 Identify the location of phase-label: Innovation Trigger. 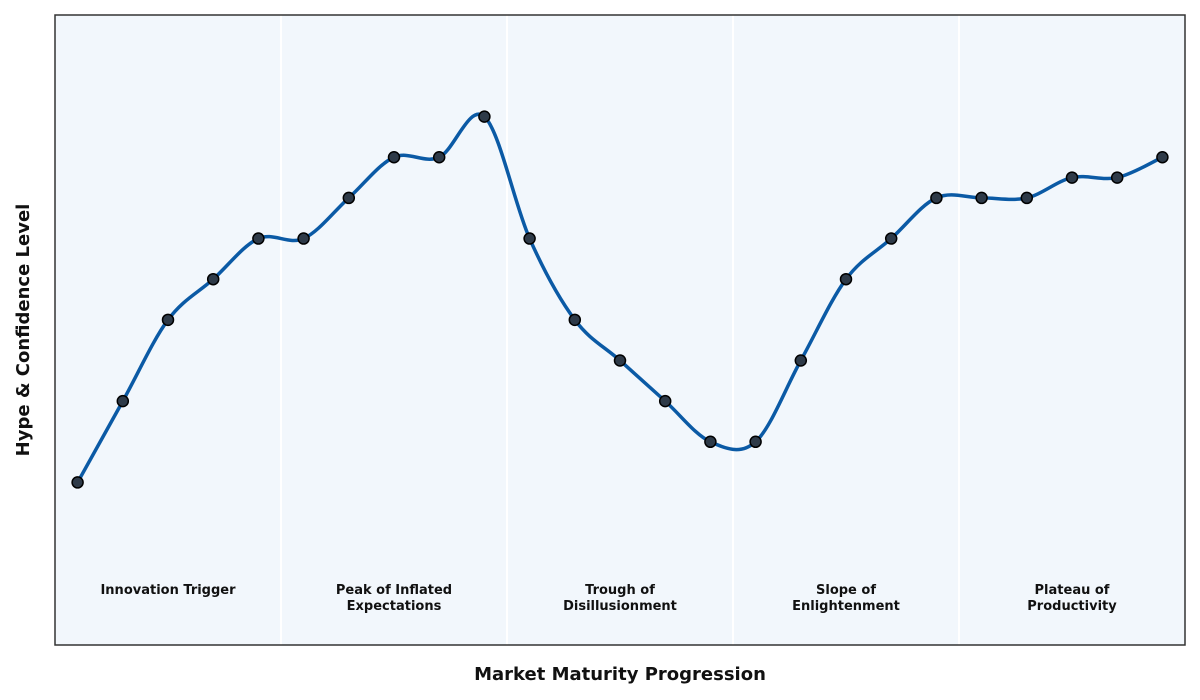
(168, 590).